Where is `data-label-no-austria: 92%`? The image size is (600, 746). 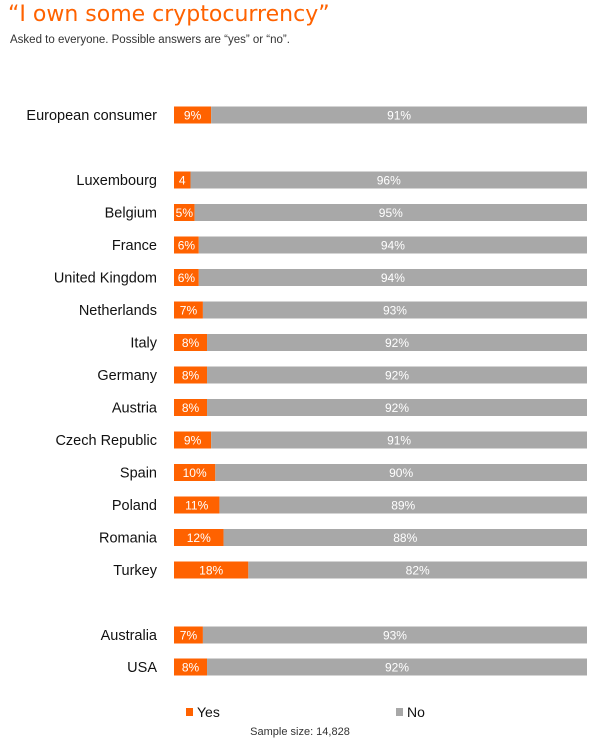 data-label-no-austria: 92% is located at coordinates (397, 408).